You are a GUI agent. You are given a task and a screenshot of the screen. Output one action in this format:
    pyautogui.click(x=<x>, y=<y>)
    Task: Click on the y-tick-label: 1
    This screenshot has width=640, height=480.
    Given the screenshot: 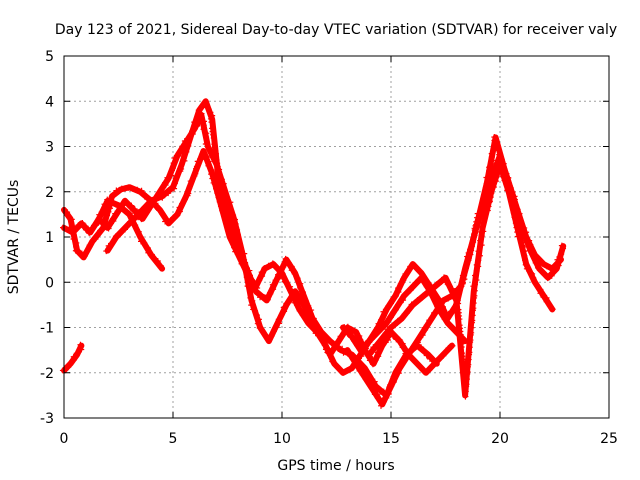 What is the action you would take?
    pyautogui.click(x=49, y=238)
    